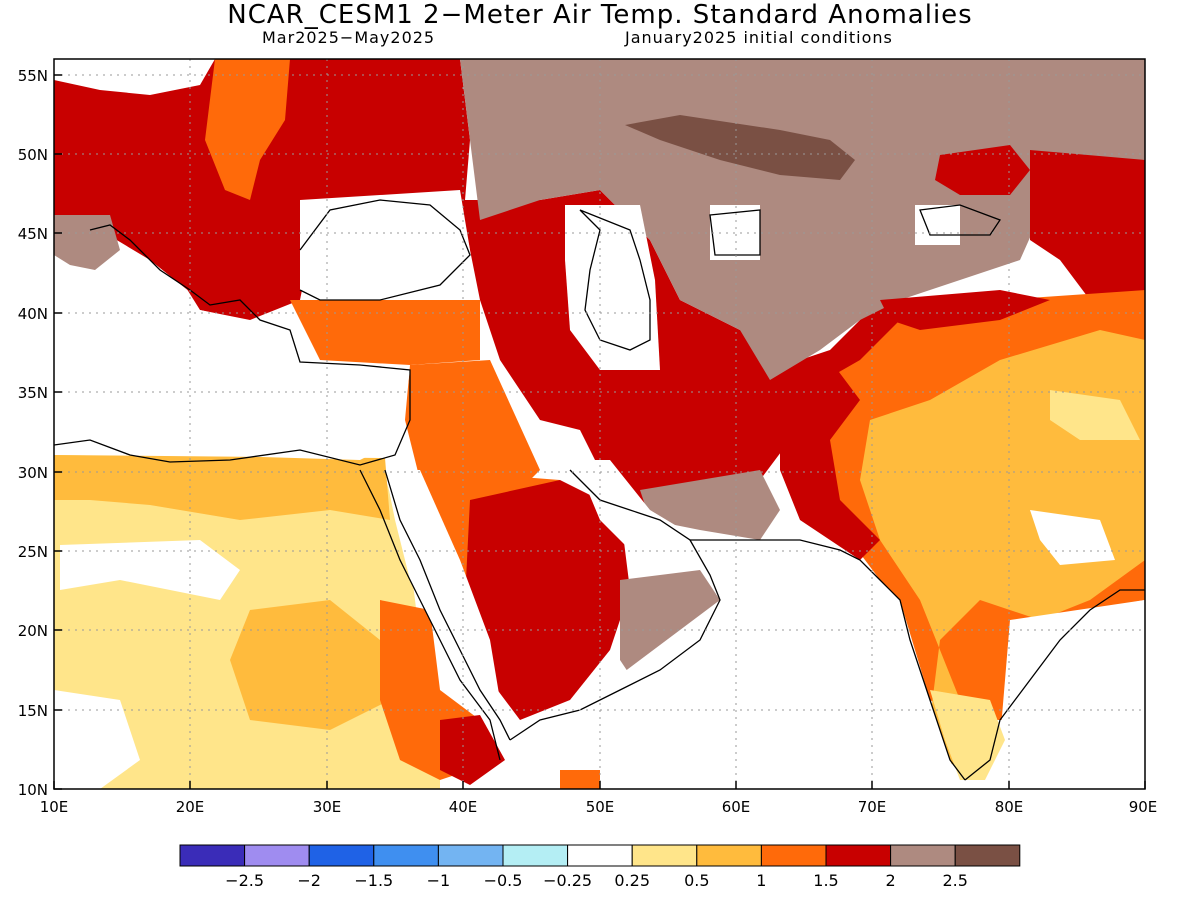 Image resolution: width=1200 pixels, height=900 pixels. What do you see at coordinates (503, 880) in the screenshot?
I see `colorbar-label: −0.5` at bounding box center [503, 880].